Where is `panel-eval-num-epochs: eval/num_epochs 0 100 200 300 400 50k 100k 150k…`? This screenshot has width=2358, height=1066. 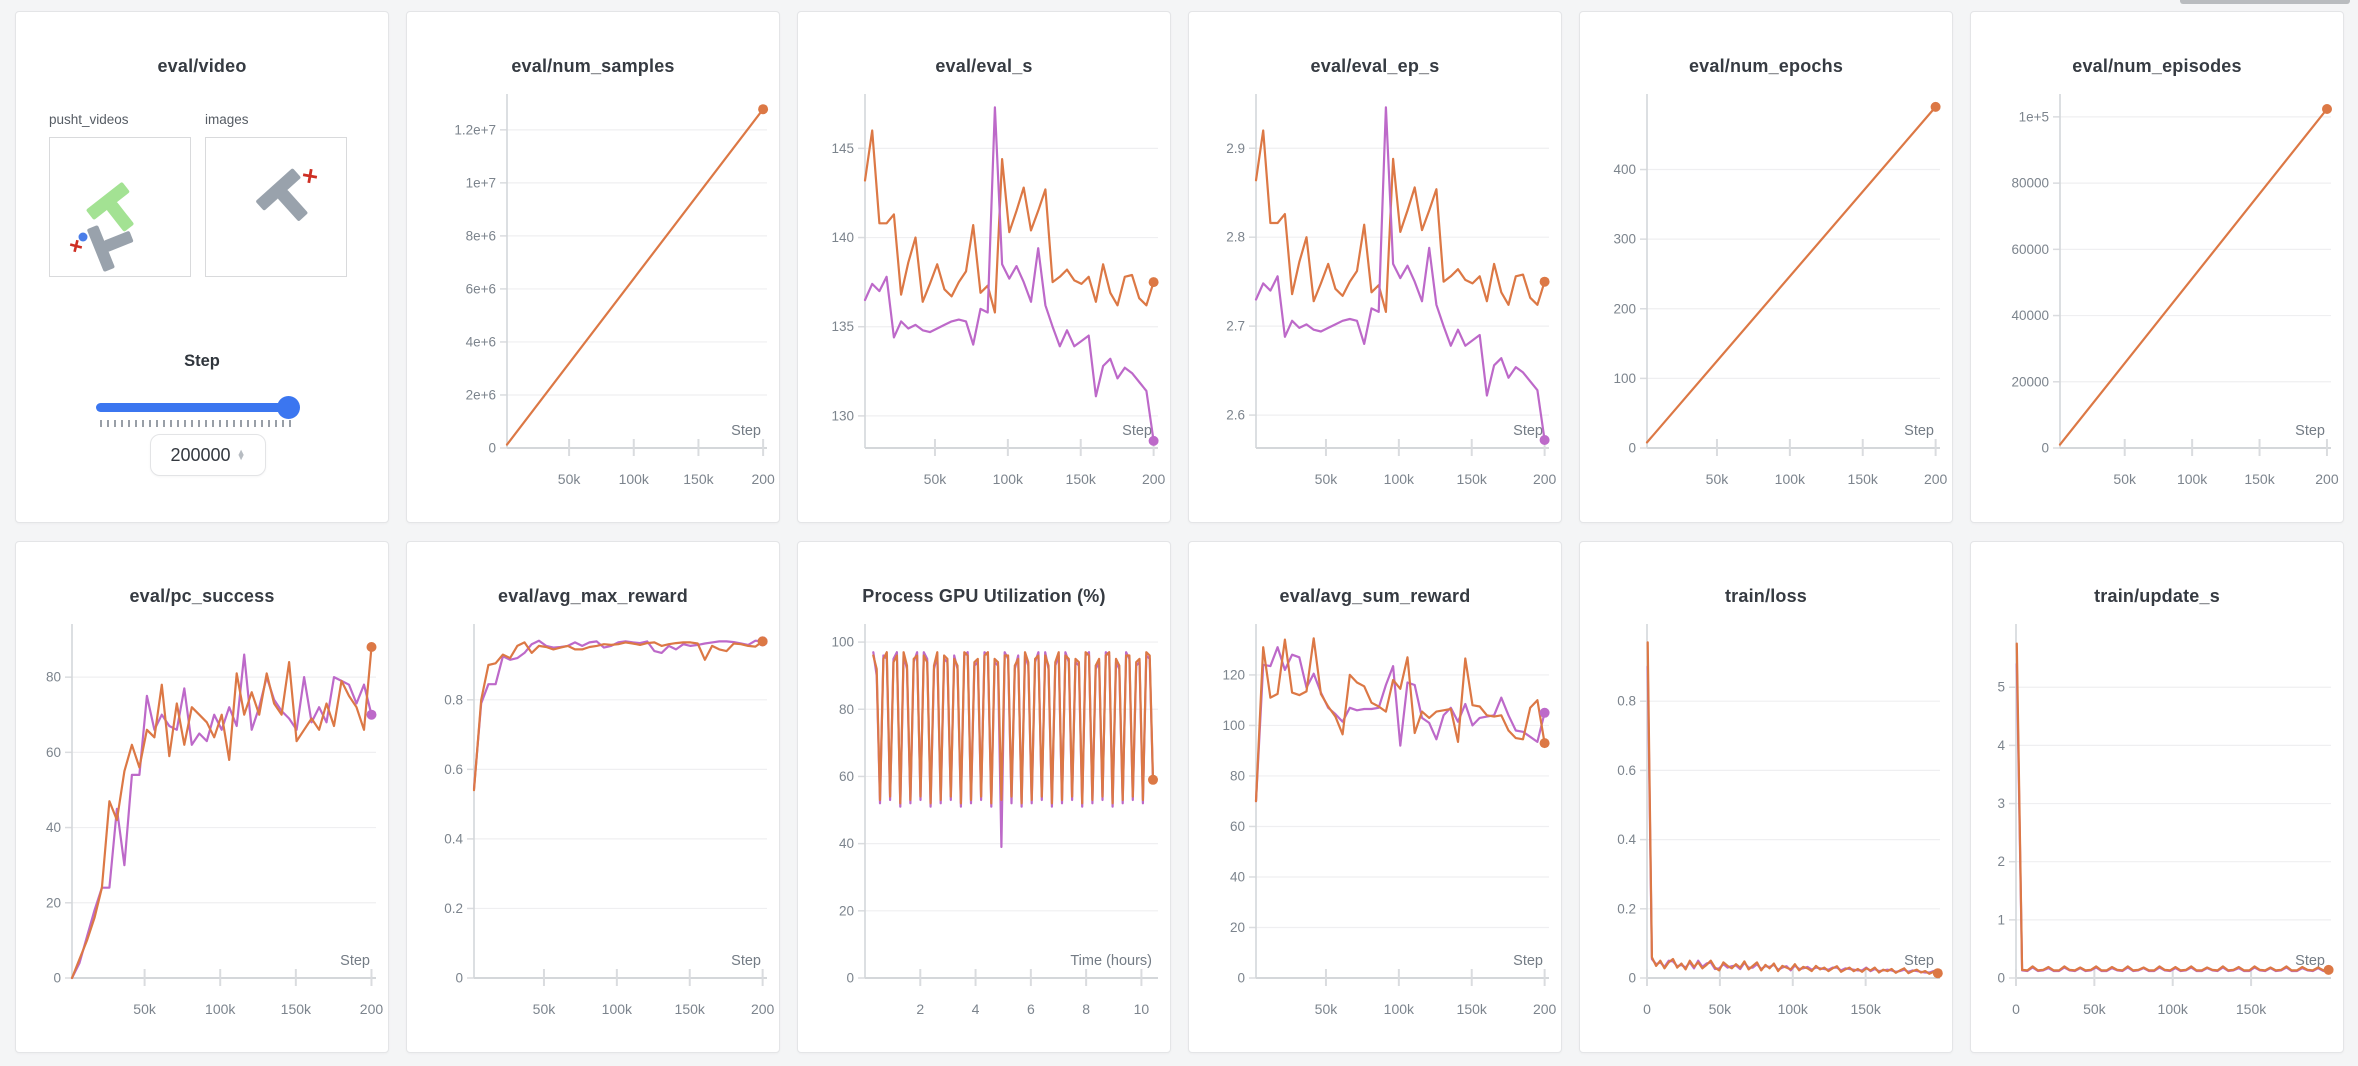
panel-eval-num-epochs: eval/num_epochs 0 100 200 300 400 50k 100k 150k… is located at coordinates (1766, 267).